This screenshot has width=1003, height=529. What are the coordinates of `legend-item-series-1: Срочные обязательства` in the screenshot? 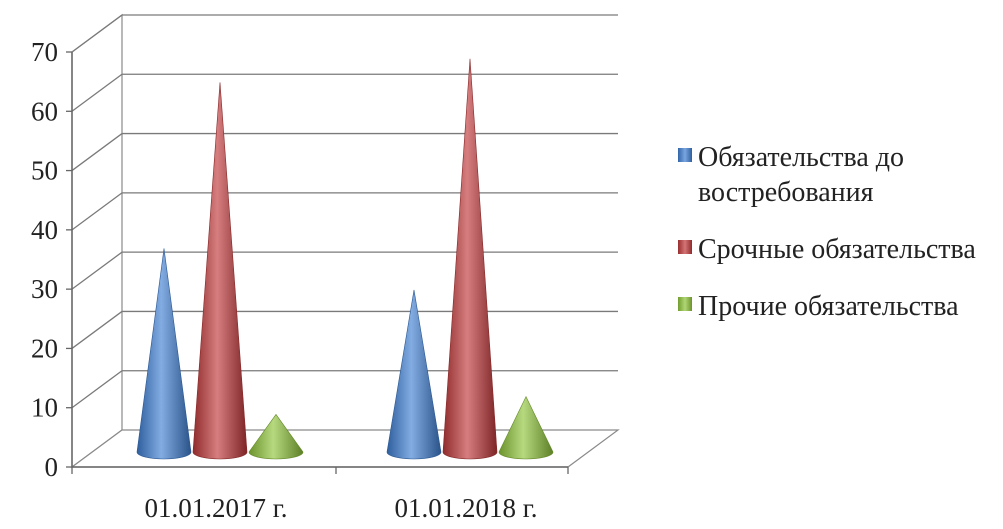 It's located at (838, 249).